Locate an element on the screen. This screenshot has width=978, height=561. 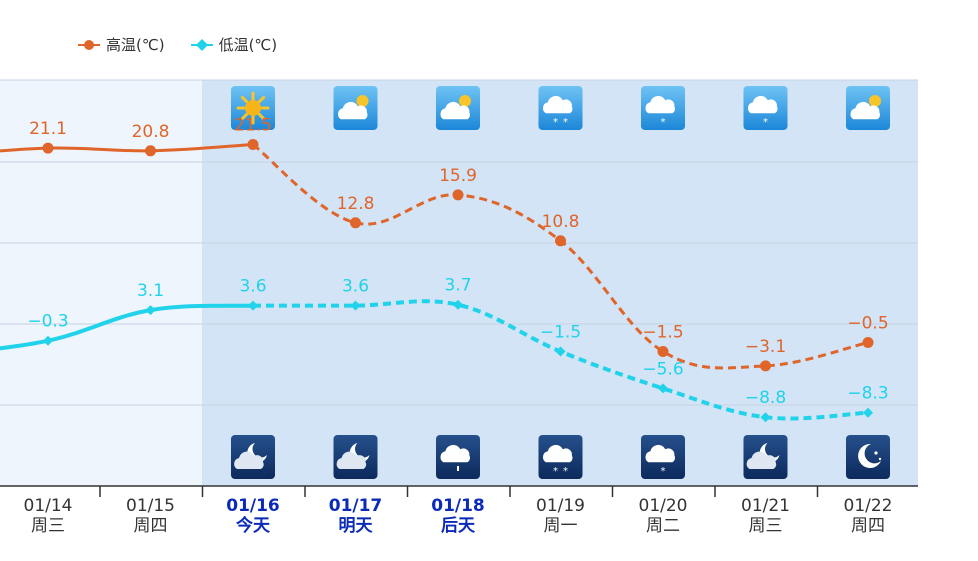
legend-high-label: 高温(℃) is located at coordinates (135, 45).